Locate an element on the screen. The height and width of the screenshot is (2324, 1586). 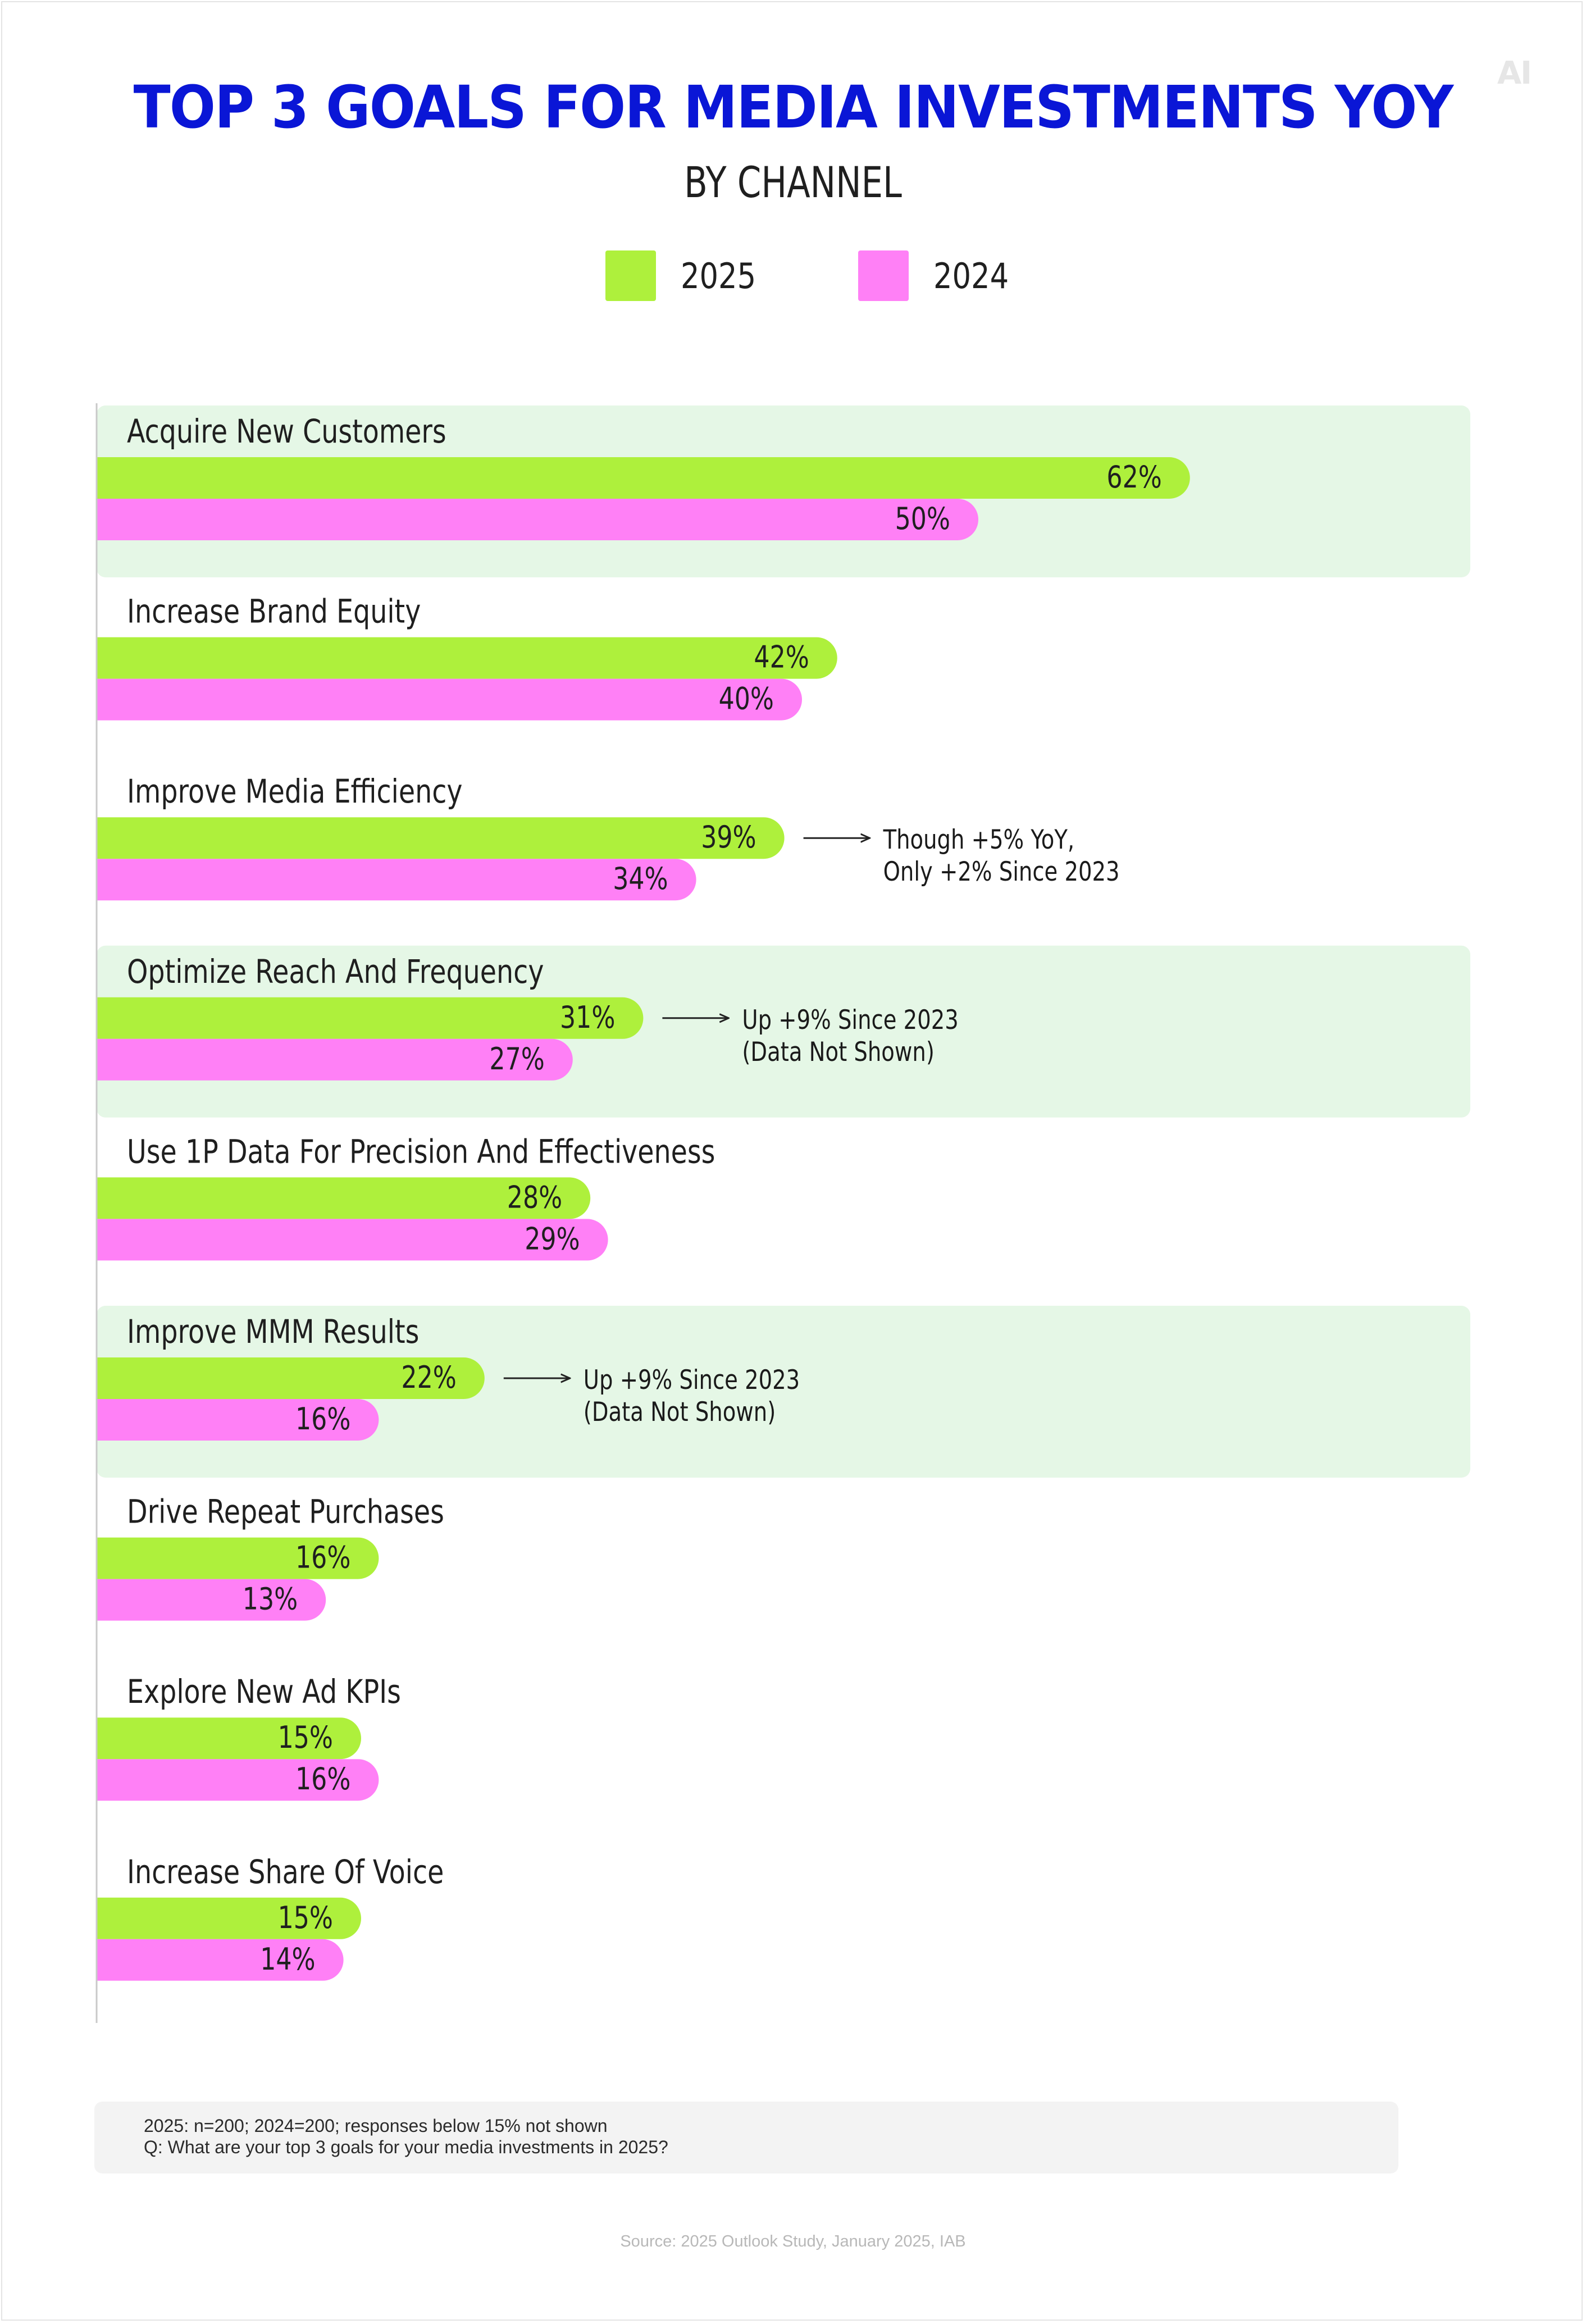
category-label-acquire-new-customers: Acquire New Customers is located at coordinates (286, 431).